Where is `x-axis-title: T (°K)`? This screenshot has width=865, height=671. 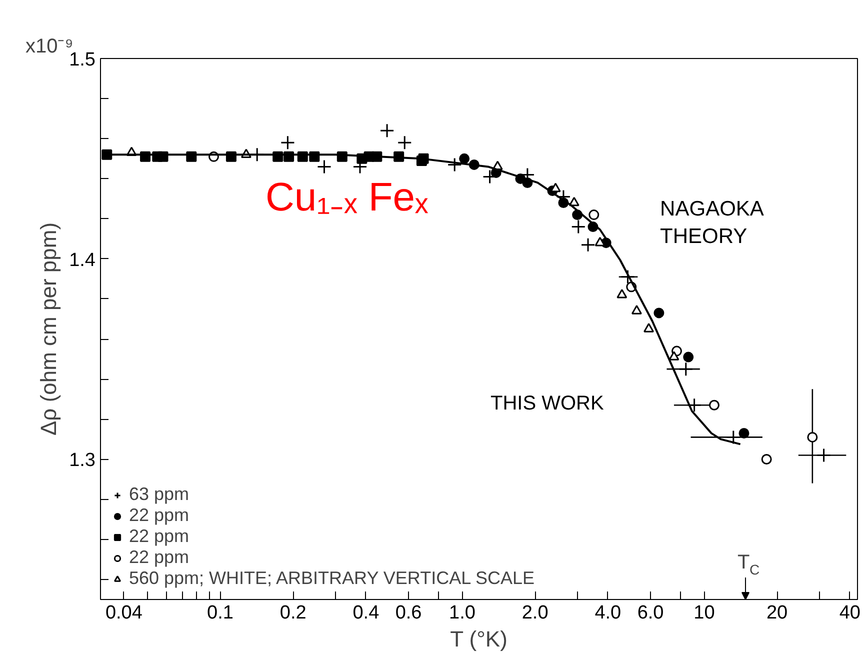
x-axis-title: T (°K) is located at coordinates (479, 639).